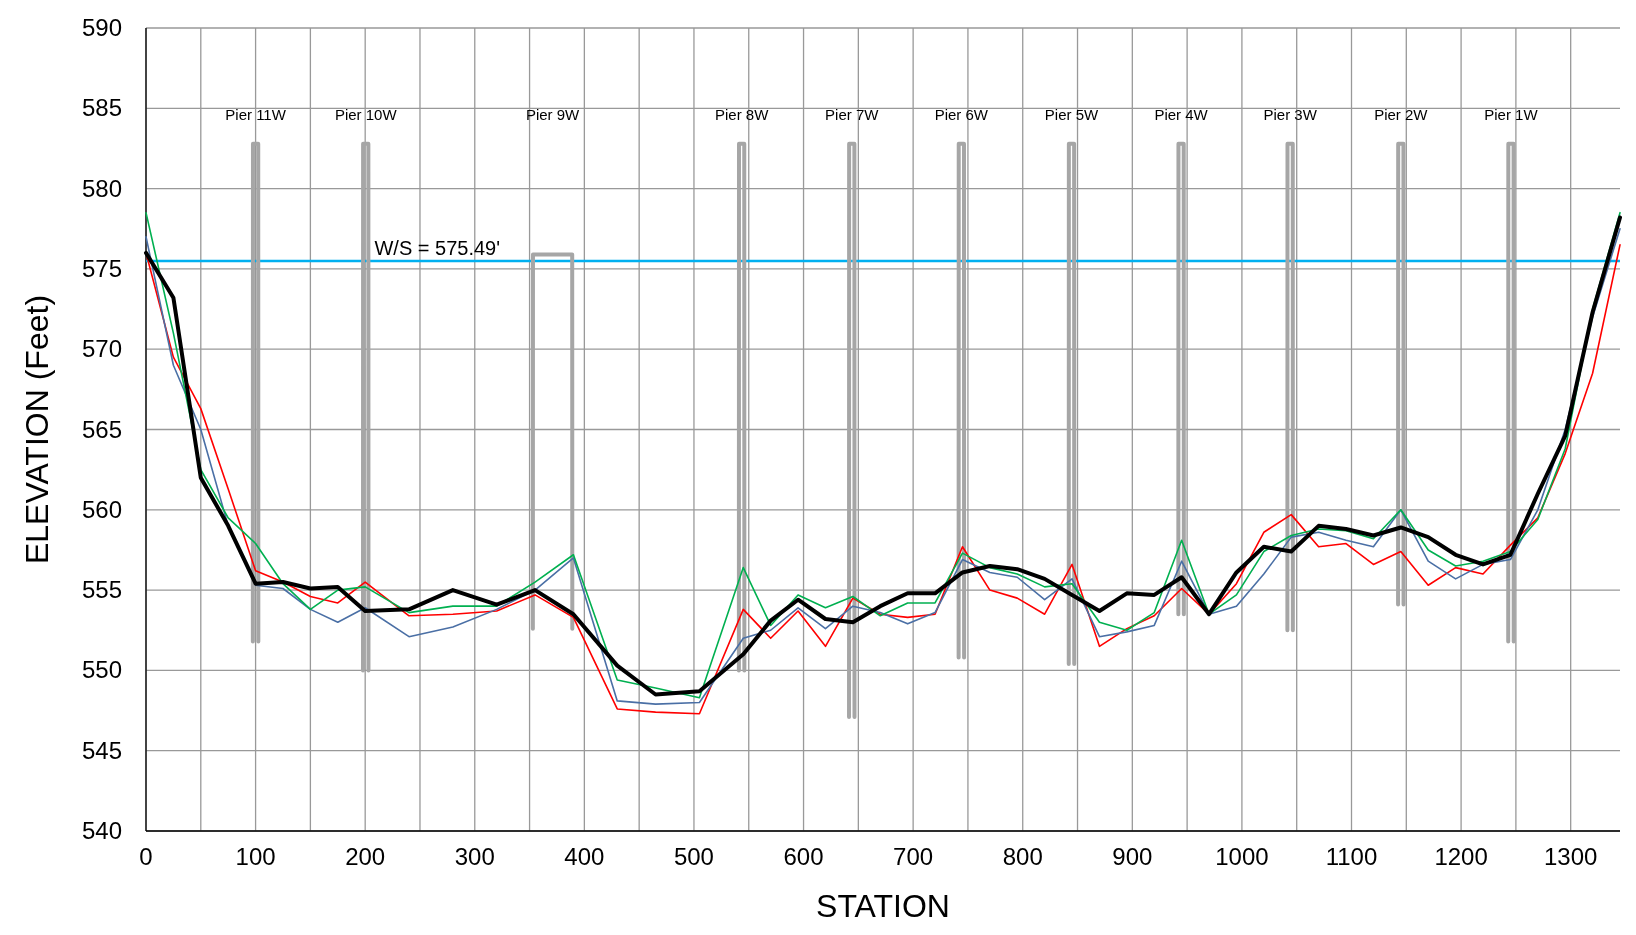 This screenshot has height=935, width=1636. Describe the element at coordinates (101, 590) in the screenshot. I see `y-tick-label: 555` at that location.